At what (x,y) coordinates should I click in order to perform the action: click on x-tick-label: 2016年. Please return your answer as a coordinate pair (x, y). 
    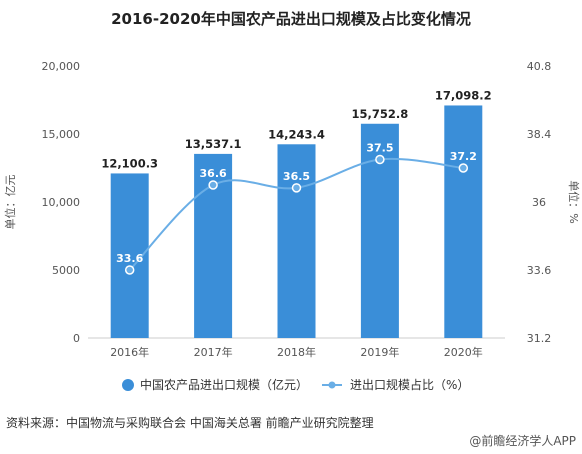
    Looking at the image, I should click on (129, 352).